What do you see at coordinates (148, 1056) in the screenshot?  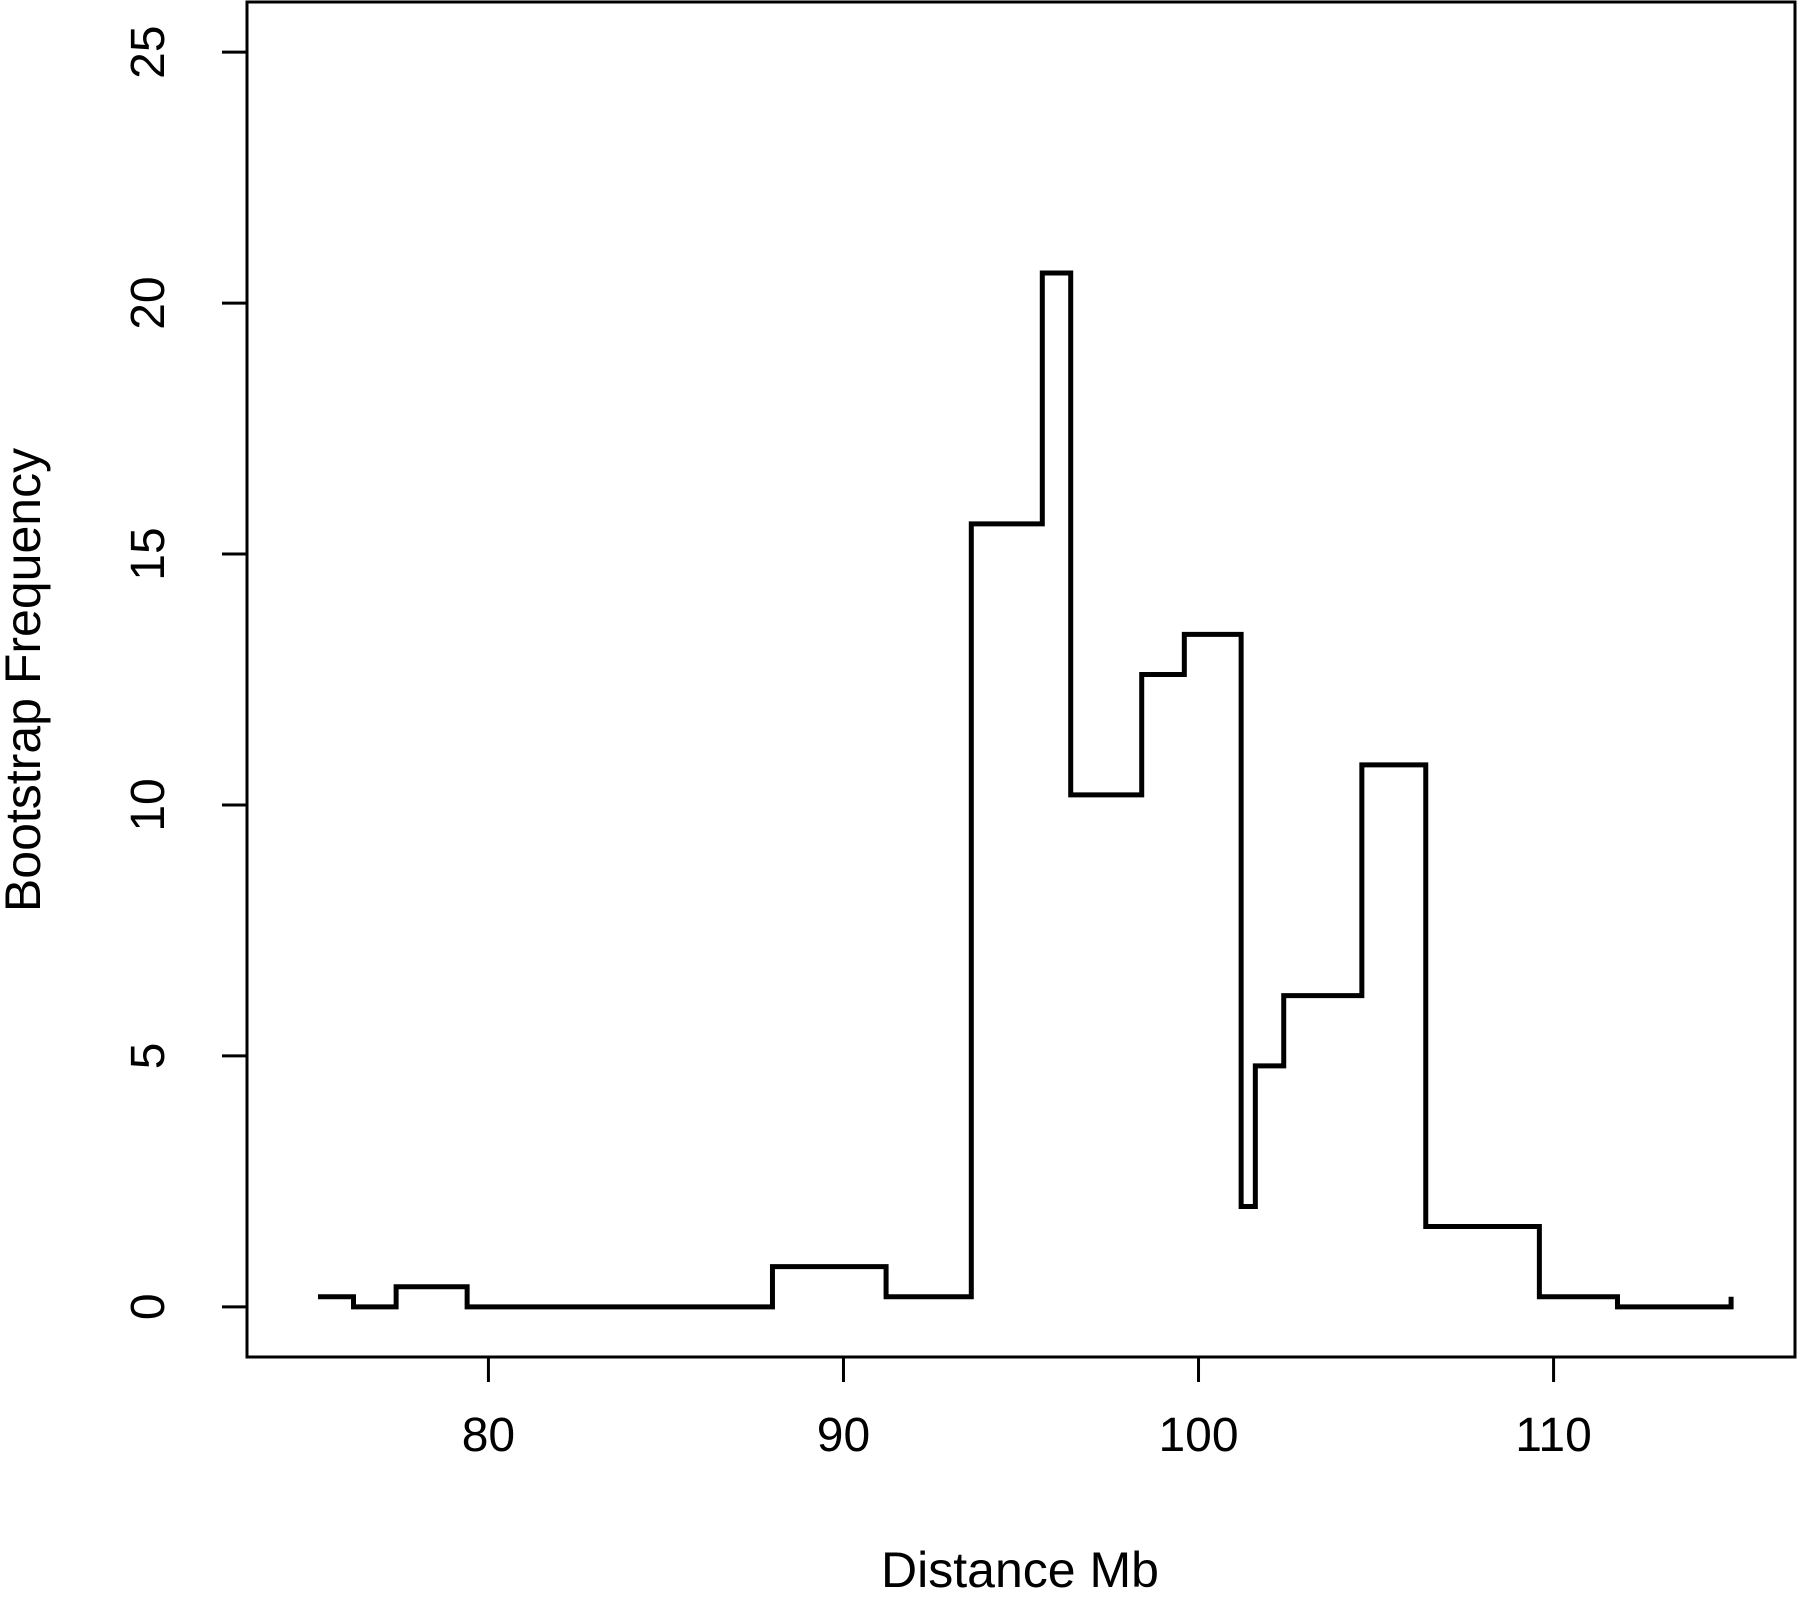 I see `y-tick-label: 5` at bounding box center [148, 1056].